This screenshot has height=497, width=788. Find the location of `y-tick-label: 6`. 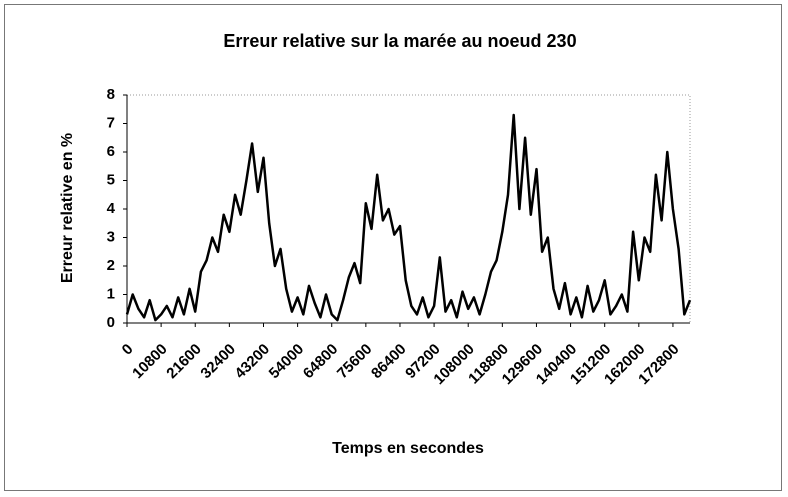

y-tick-label: 6 is located at coordinates (111, 151).